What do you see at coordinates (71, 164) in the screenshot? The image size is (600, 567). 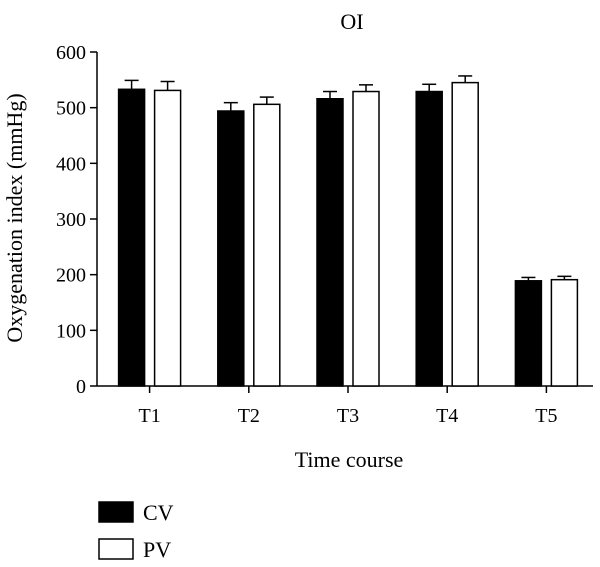 I see `y-tick-label: 400` at bounding box center [71, 164].